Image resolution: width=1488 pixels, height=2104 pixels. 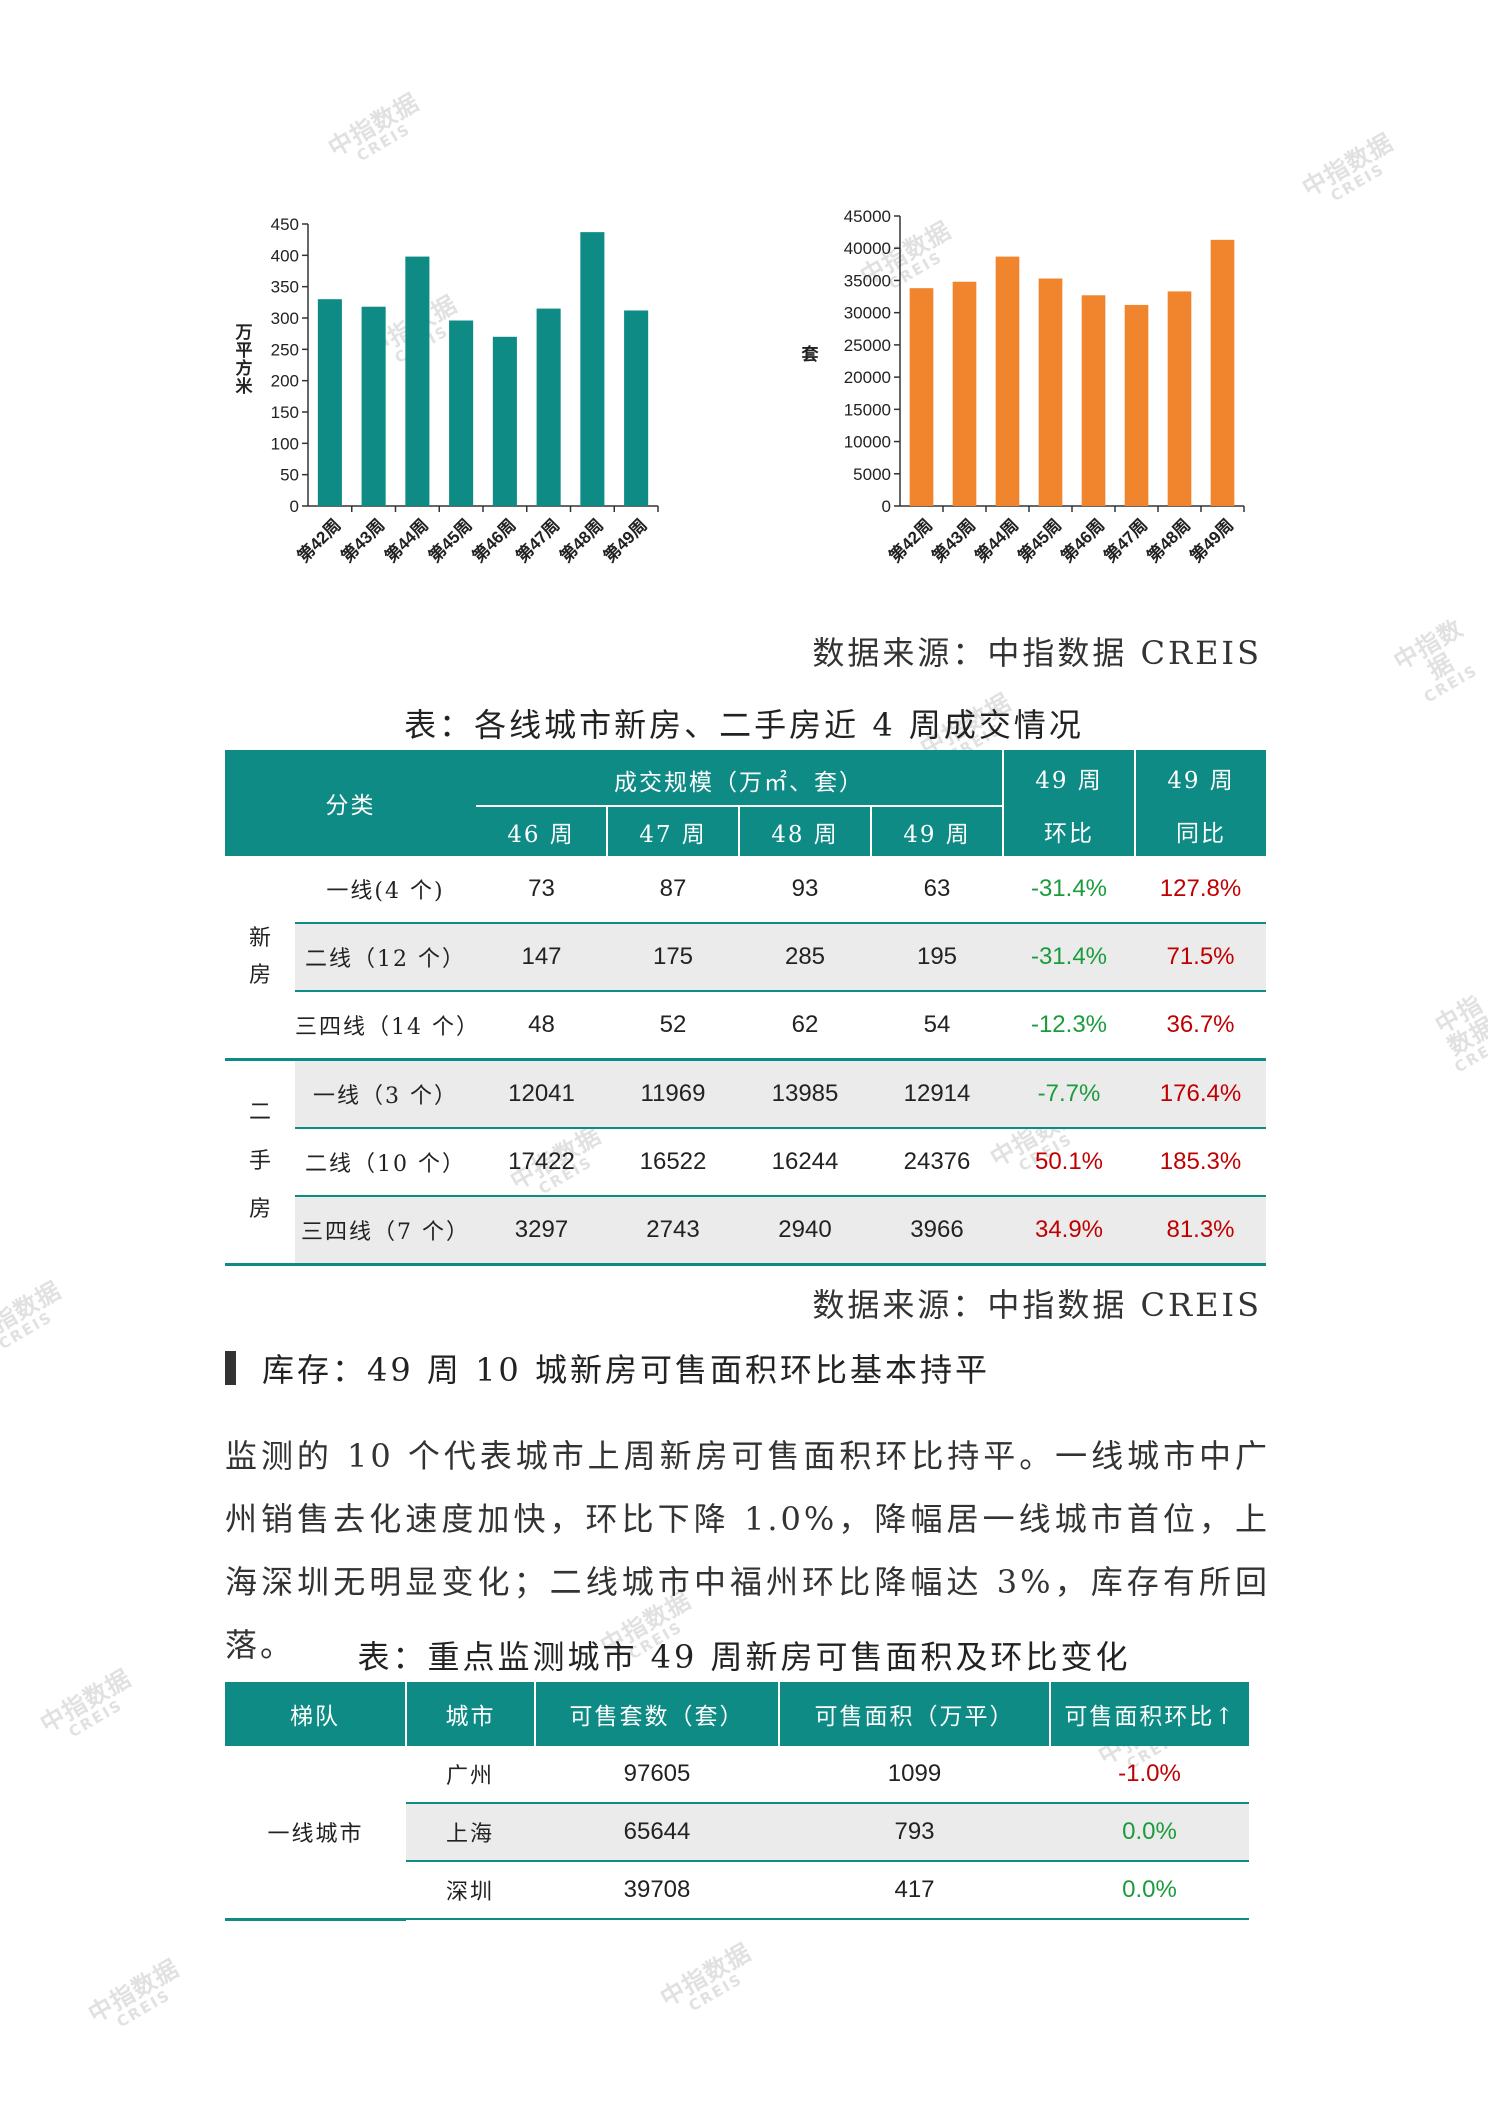 I want to click on cell-value: 16522, so click(x=673, y=1162).